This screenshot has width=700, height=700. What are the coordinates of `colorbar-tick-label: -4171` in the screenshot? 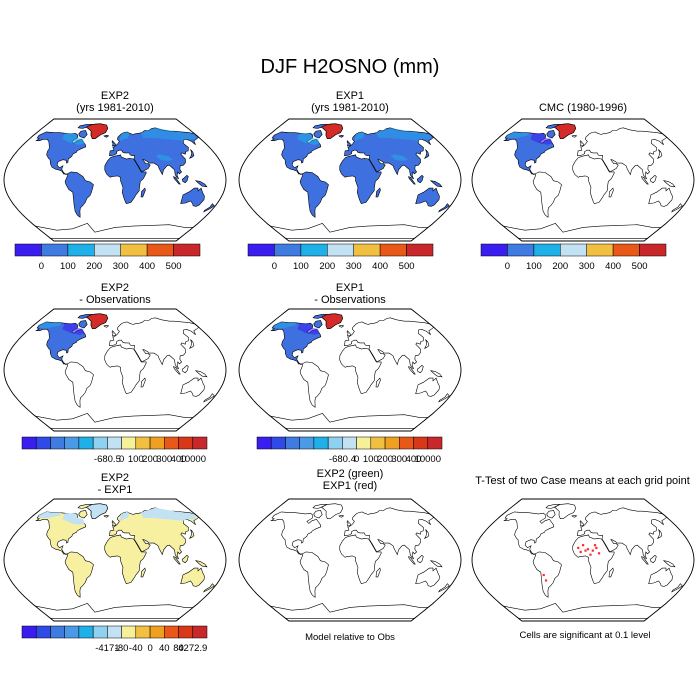 It's located at (107, 648).